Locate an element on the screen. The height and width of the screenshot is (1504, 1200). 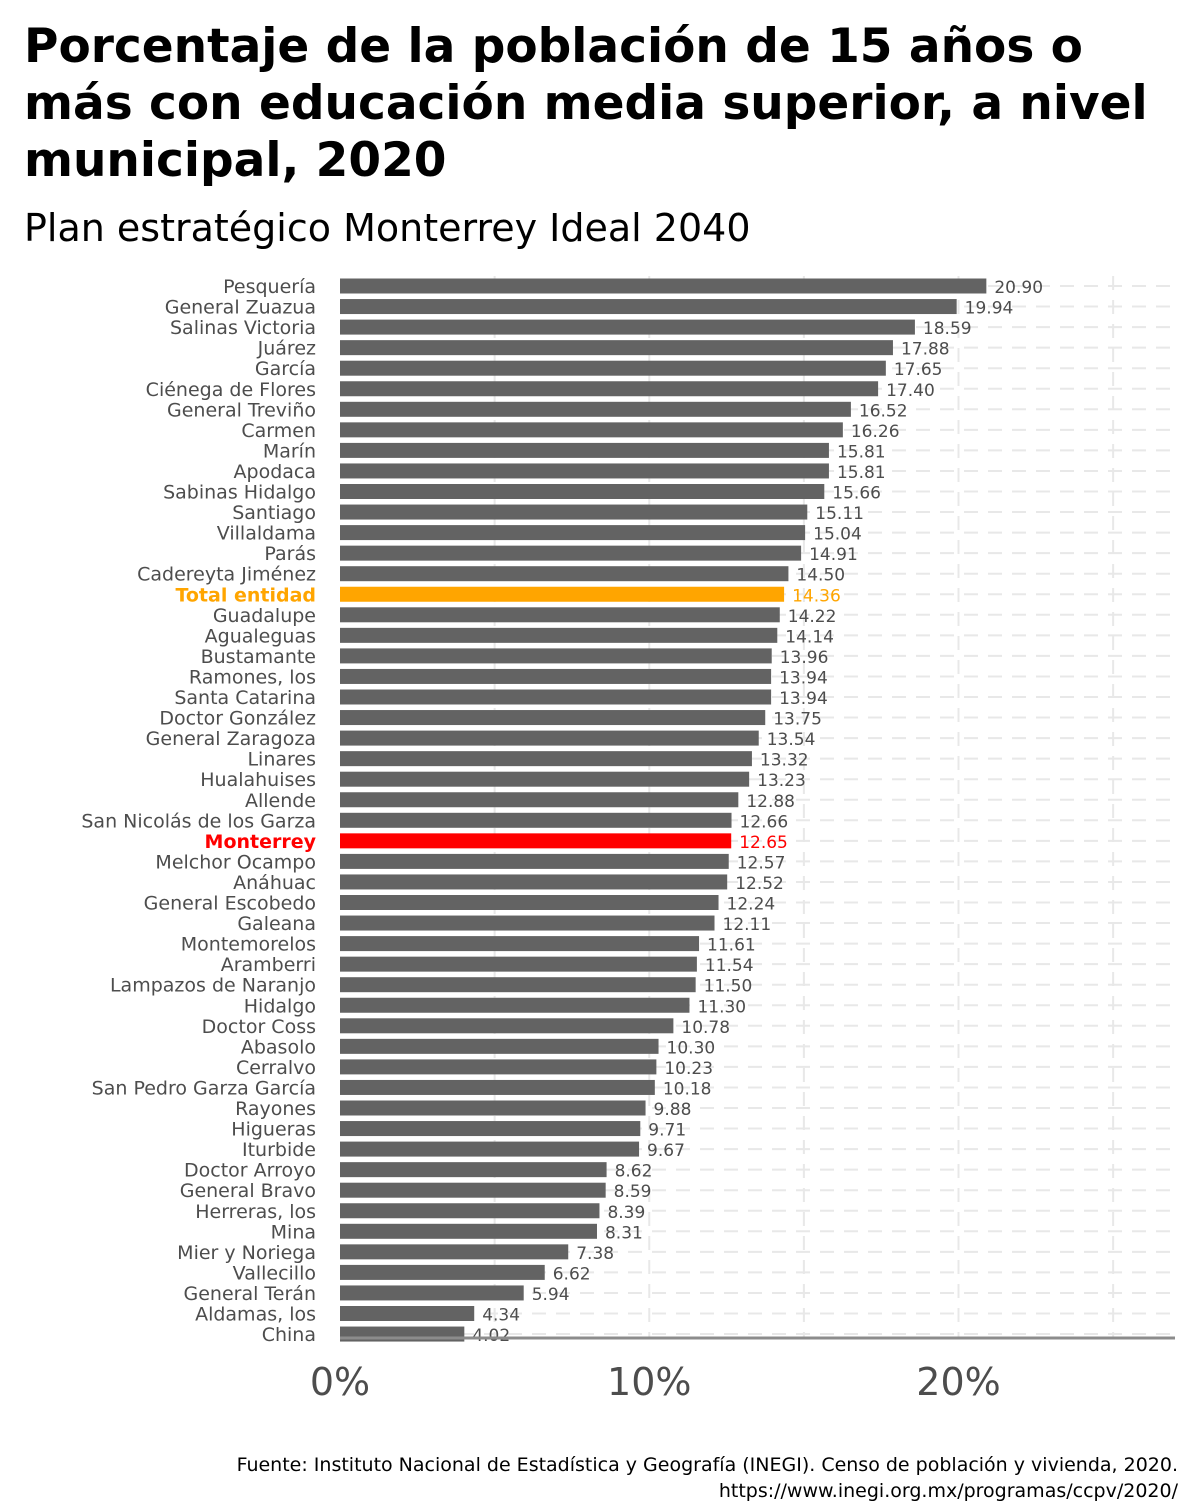
value-label: 14.91 is located at coordinates (833, 555).